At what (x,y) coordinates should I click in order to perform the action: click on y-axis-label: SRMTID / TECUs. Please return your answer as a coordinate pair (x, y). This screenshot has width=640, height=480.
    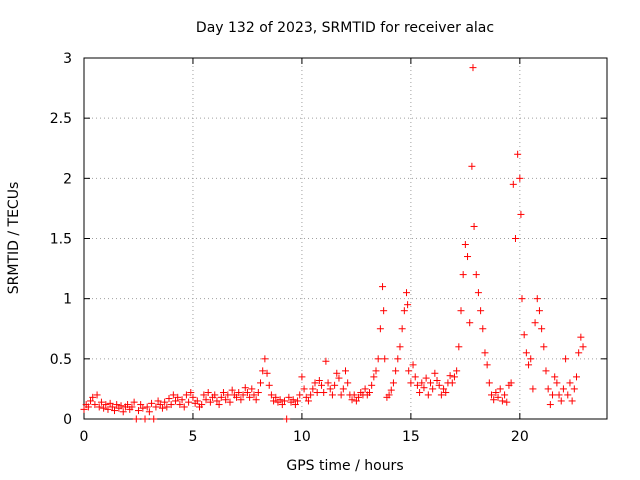
    Looking at the image, I should click on (14, 238).